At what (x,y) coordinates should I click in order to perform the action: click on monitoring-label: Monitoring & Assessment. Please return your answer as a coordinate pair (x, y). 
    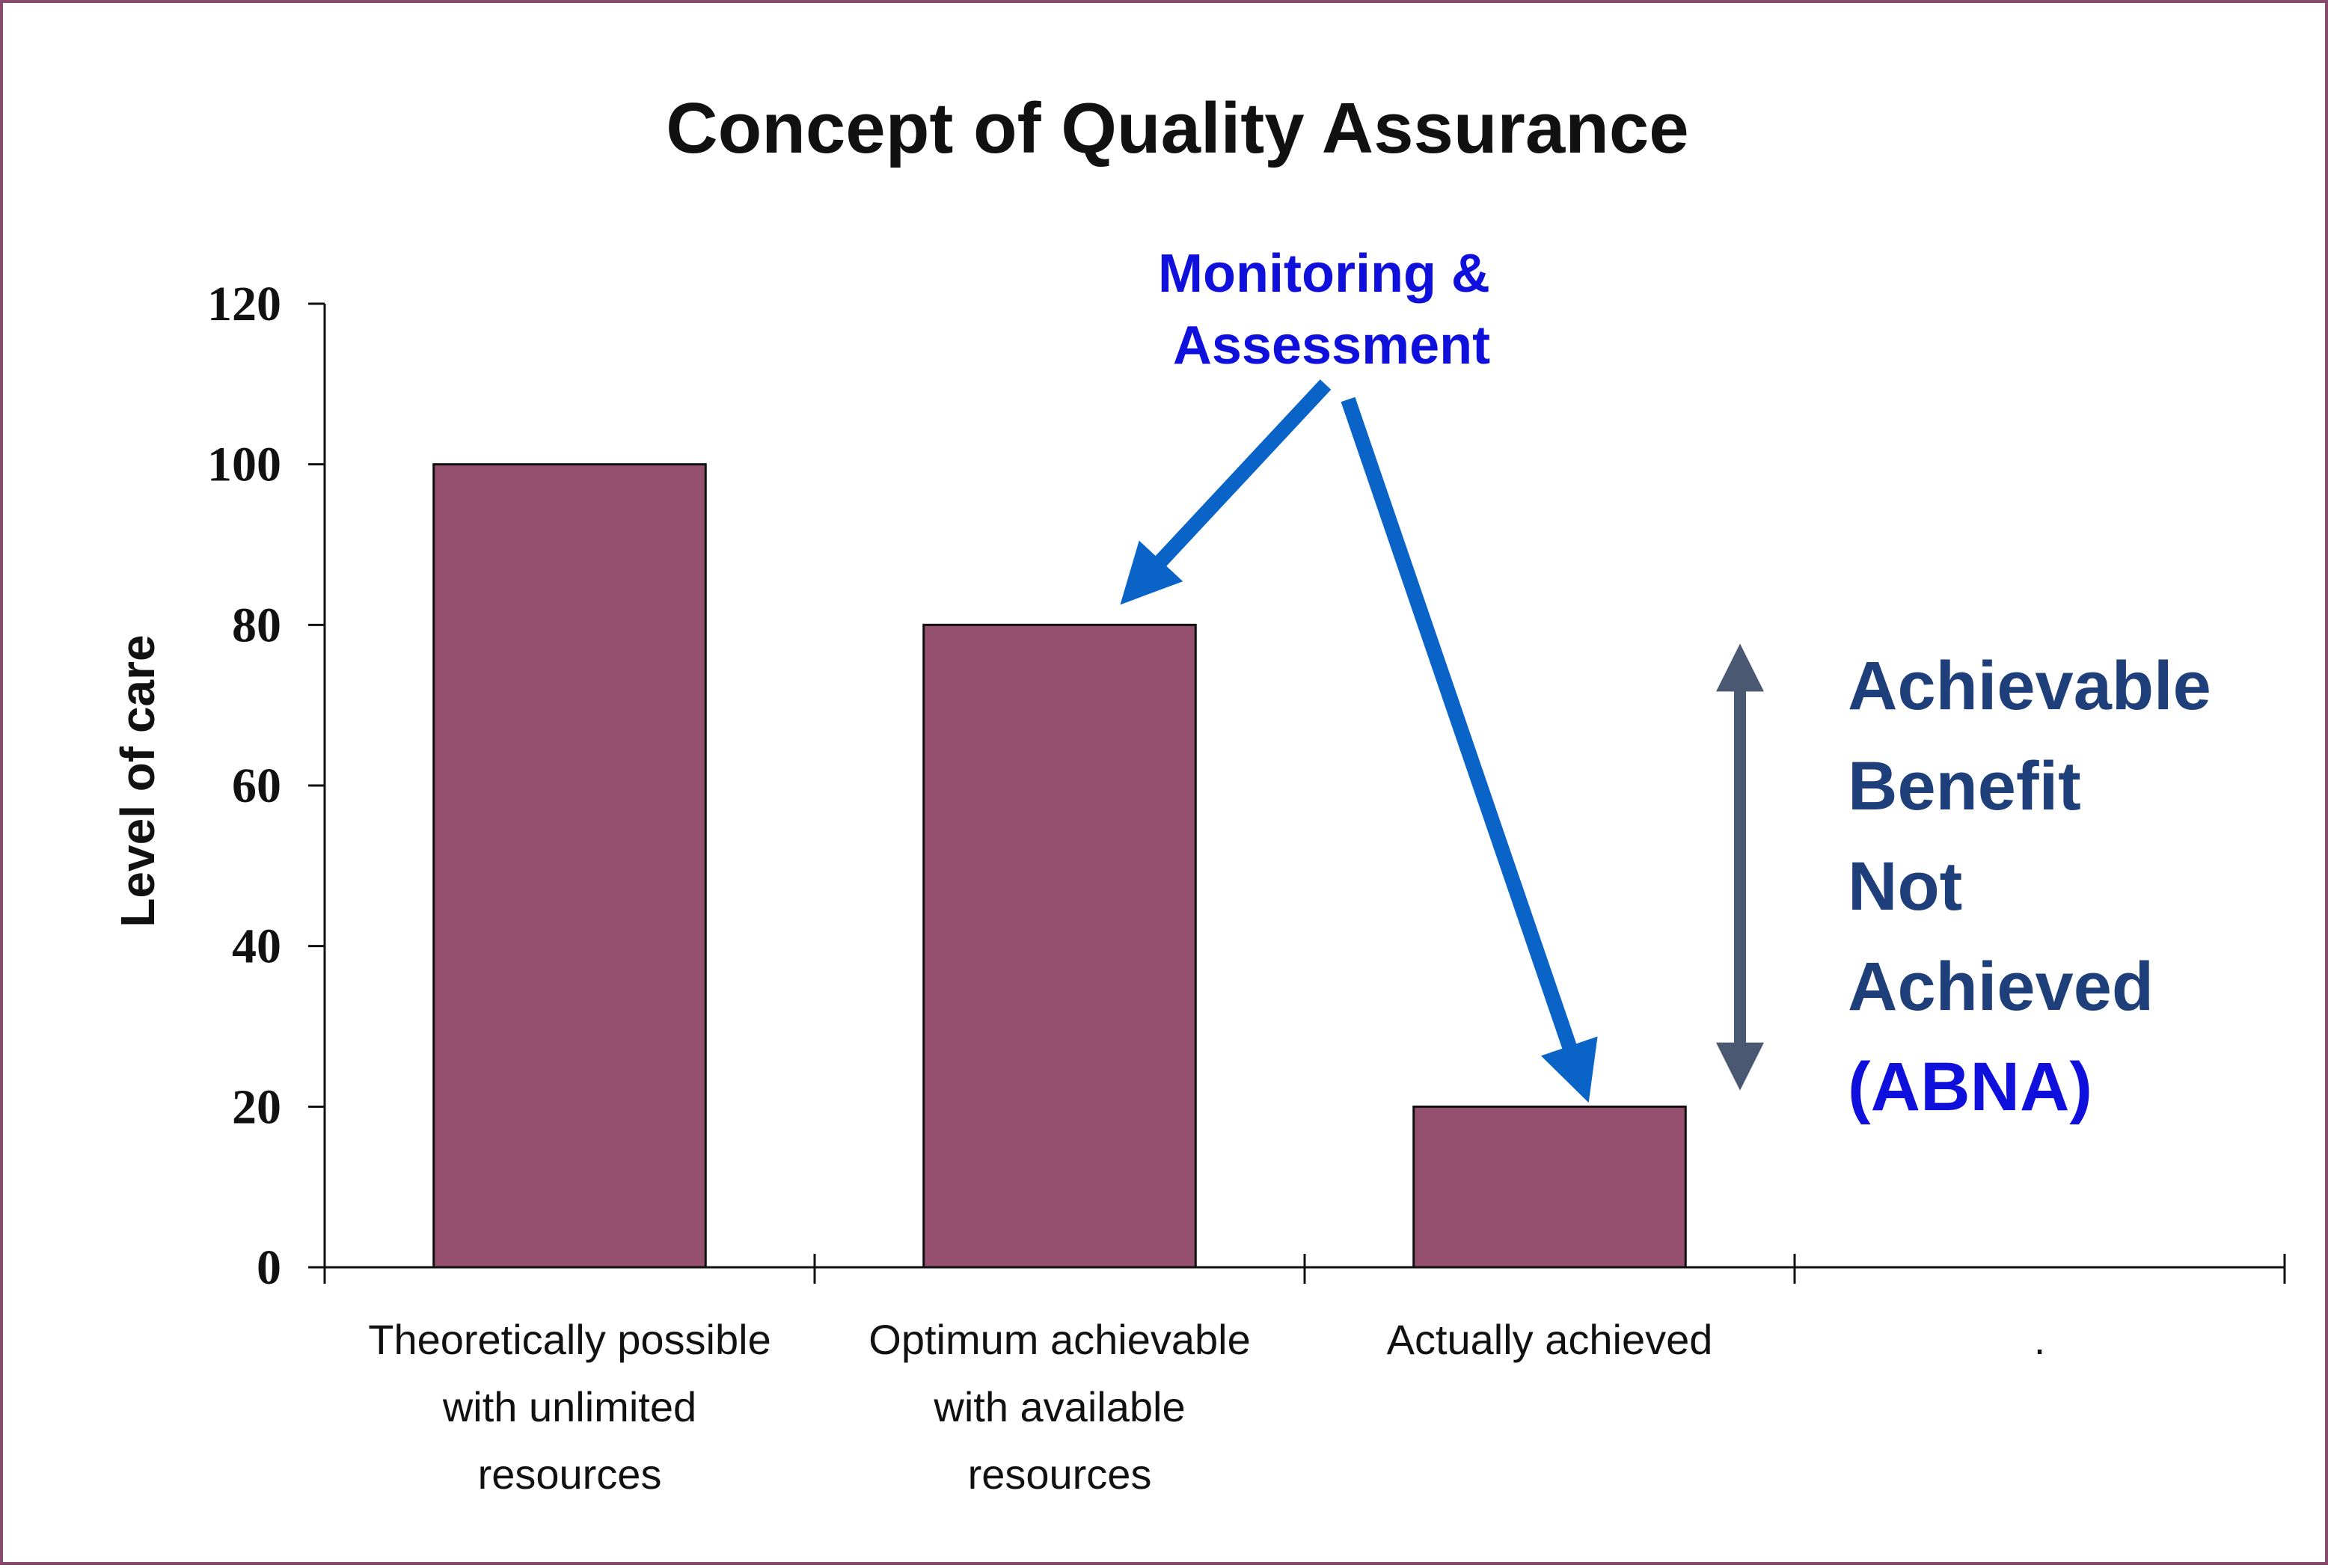
    Looking at the image, I should click on (1331, 310).